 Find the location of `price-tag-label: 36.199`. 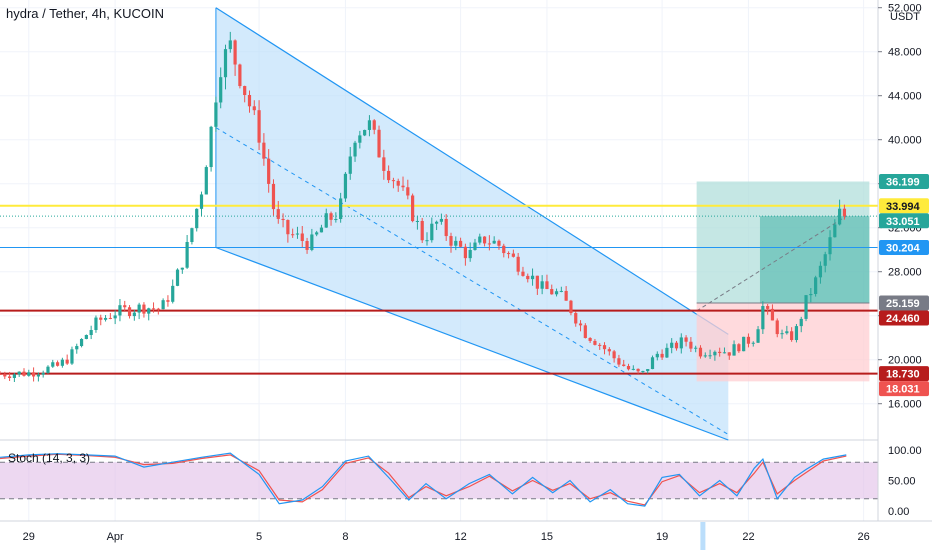

price-tag-label: 36.199 is located at coordinates (903, 183).